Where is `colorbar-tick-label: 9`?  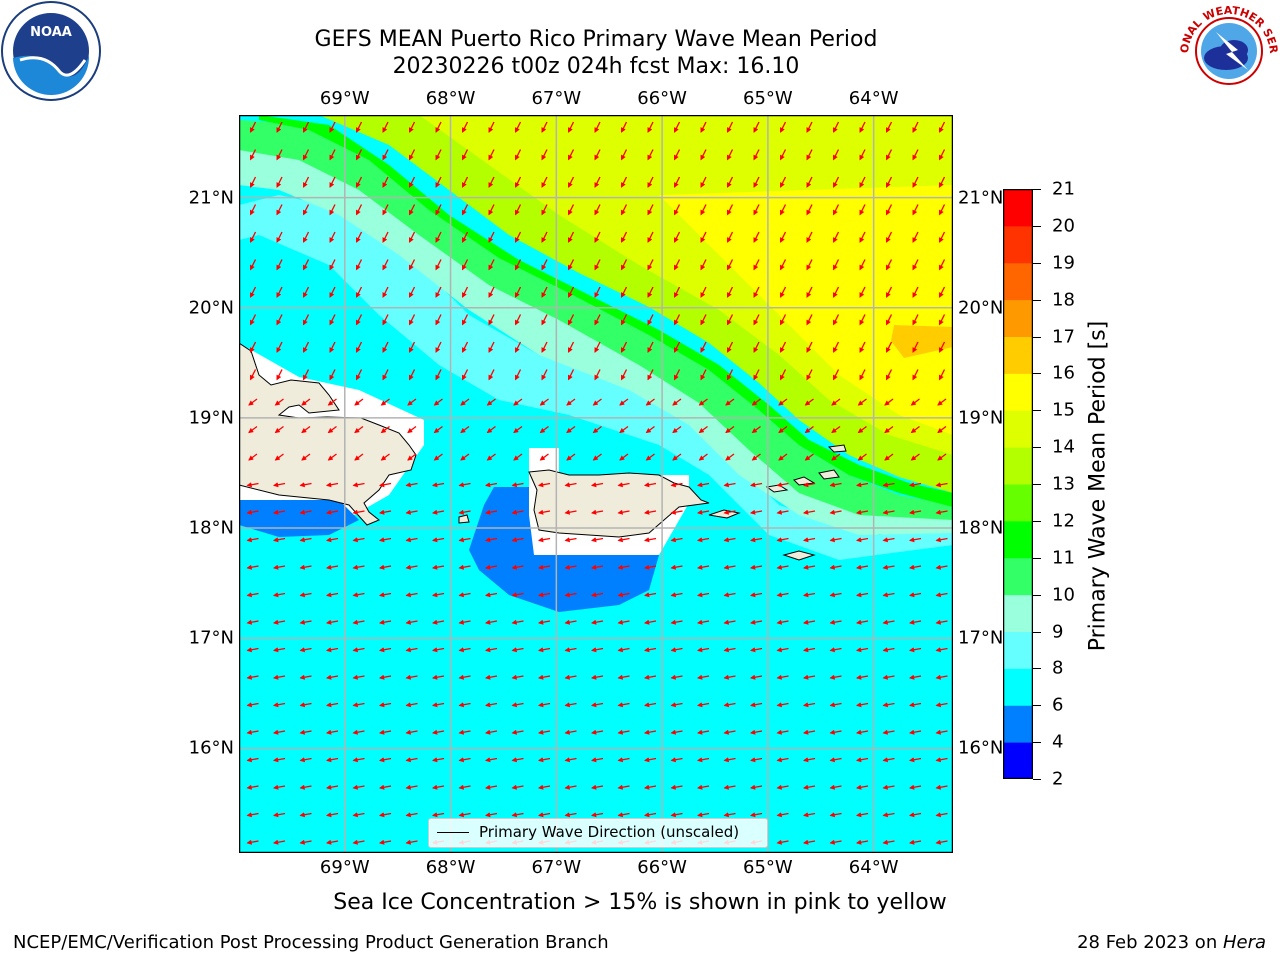
colorbar-tick-label: 9 is located at coordinates (1058, 631).